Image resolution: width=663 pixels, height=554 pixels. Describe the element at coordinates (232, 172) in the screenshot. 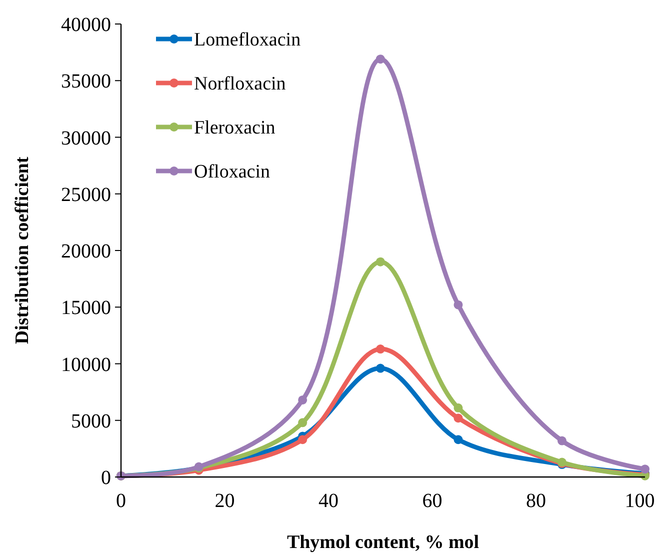

I see `legend-label: Ofloxacin` at that location.